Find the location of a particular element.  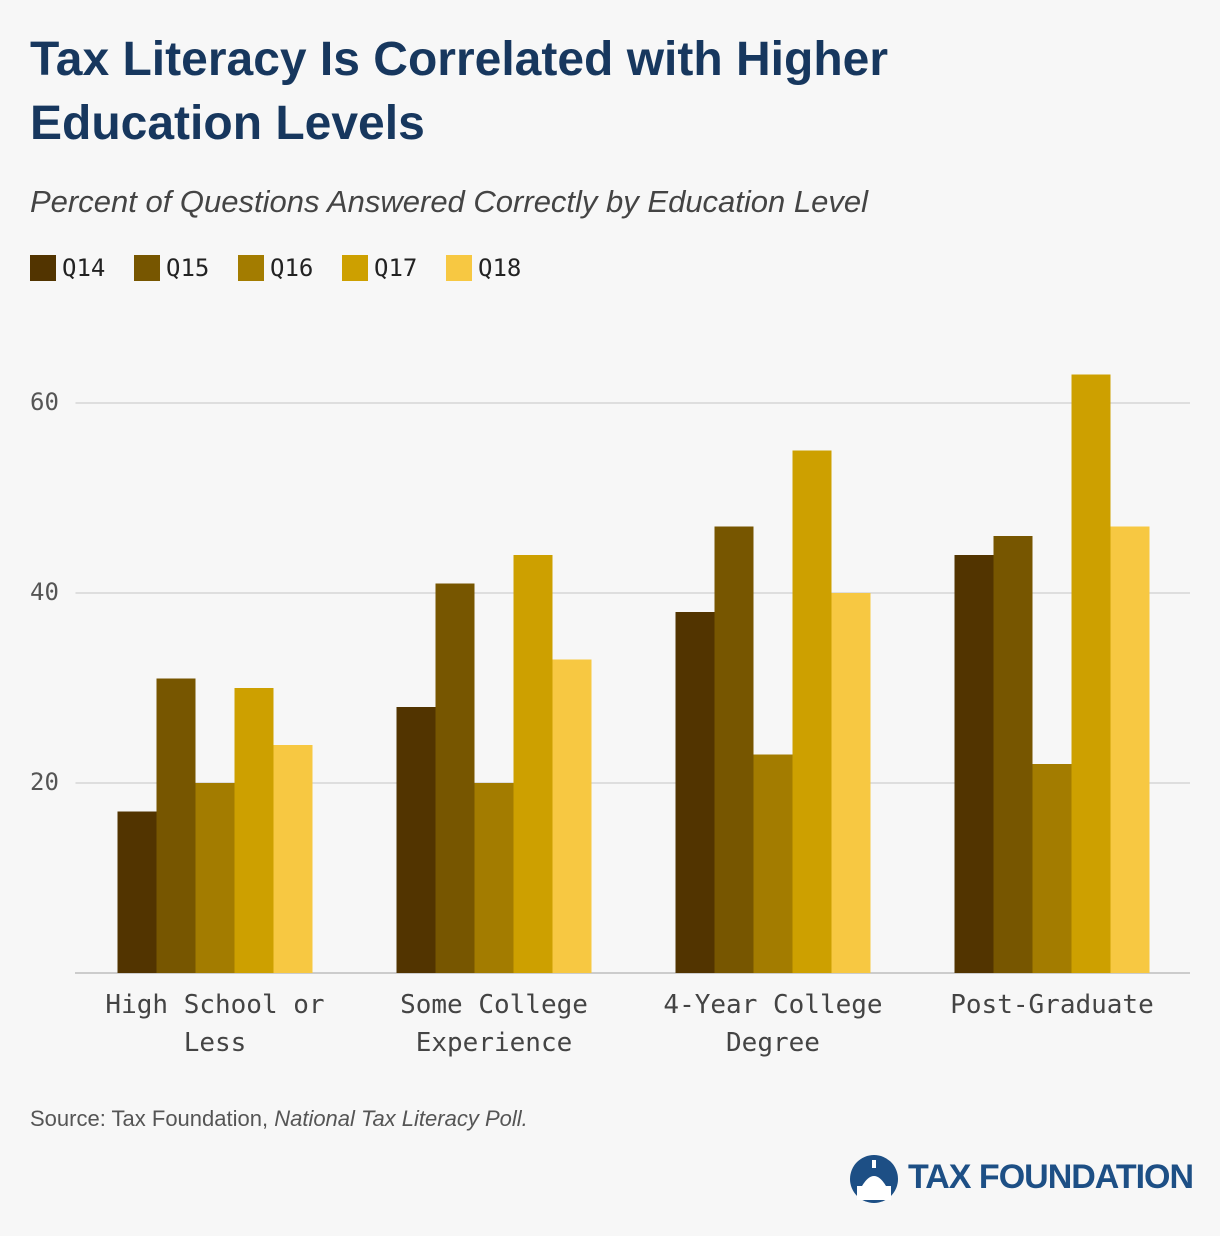

y-tick-label: 40 is located at coordinates (44, 592).